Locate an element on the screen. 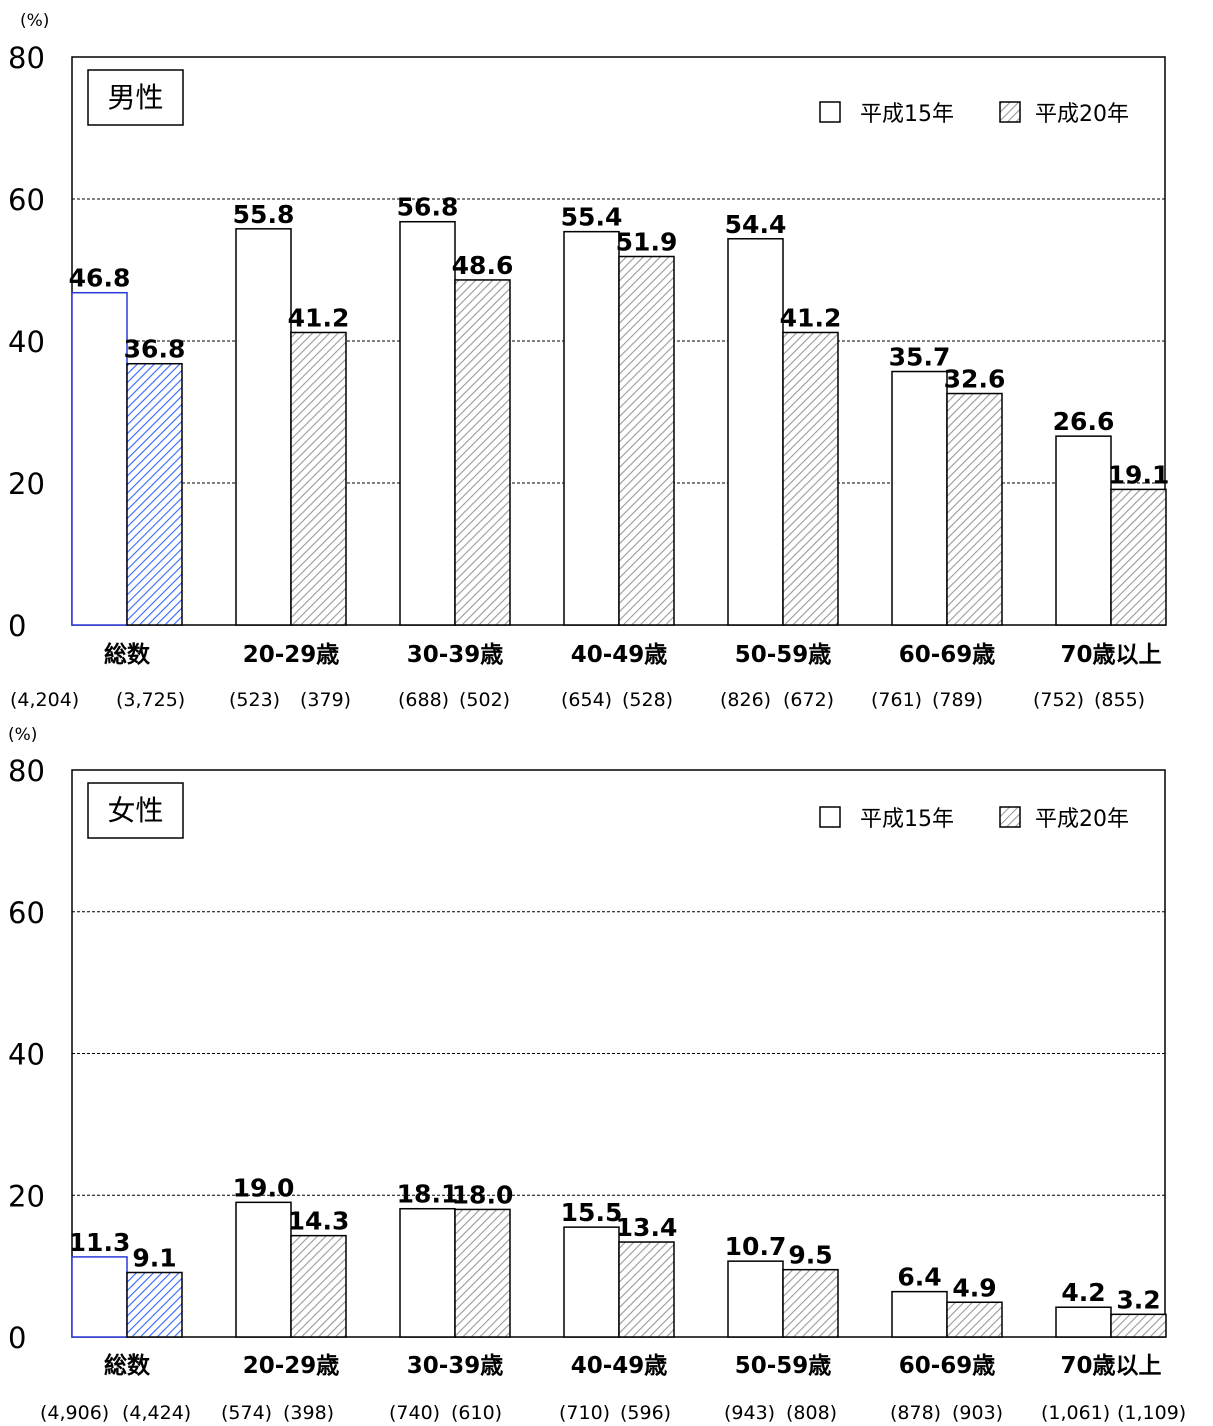  sample-count-label: (502) is located at coordinates (484, 700).